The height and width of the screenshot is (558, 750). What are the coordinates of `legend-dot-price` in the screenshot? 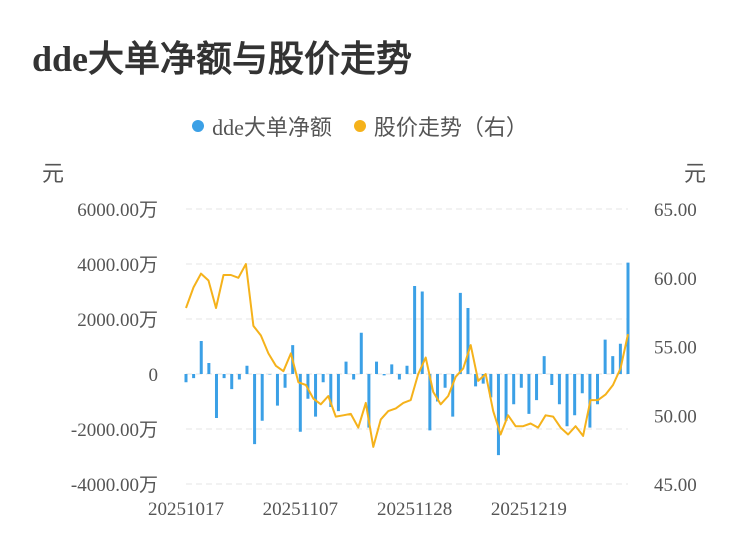 It's located at (359, 126).